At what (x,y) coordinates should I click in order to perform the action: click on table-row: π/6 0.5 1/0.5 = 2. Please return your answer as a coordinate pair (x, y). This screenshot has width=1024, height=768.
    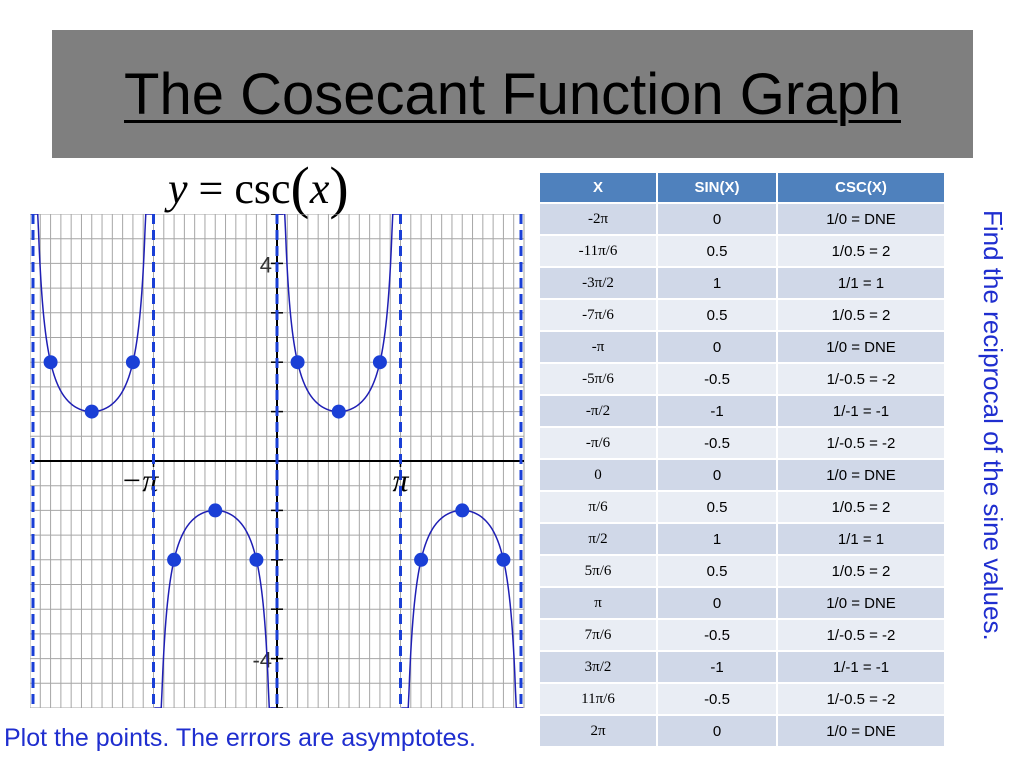
    Looking at the image, I should click on (742, 507).